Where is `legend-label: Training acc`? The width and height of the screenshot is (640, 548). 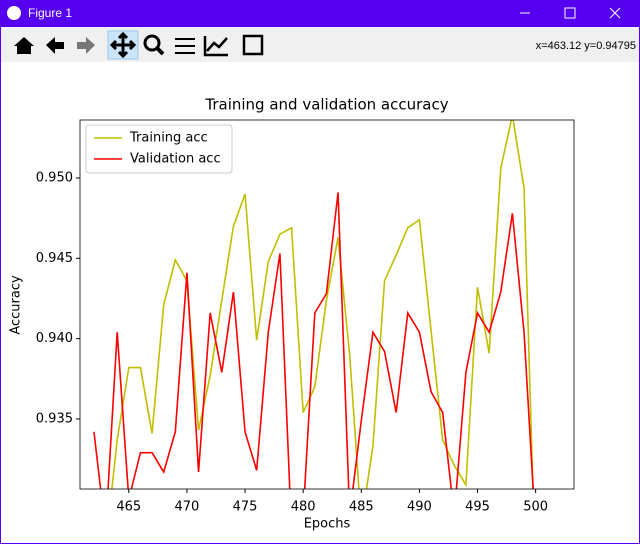
legend-label: Training acc is located at coordinates (168, 138).